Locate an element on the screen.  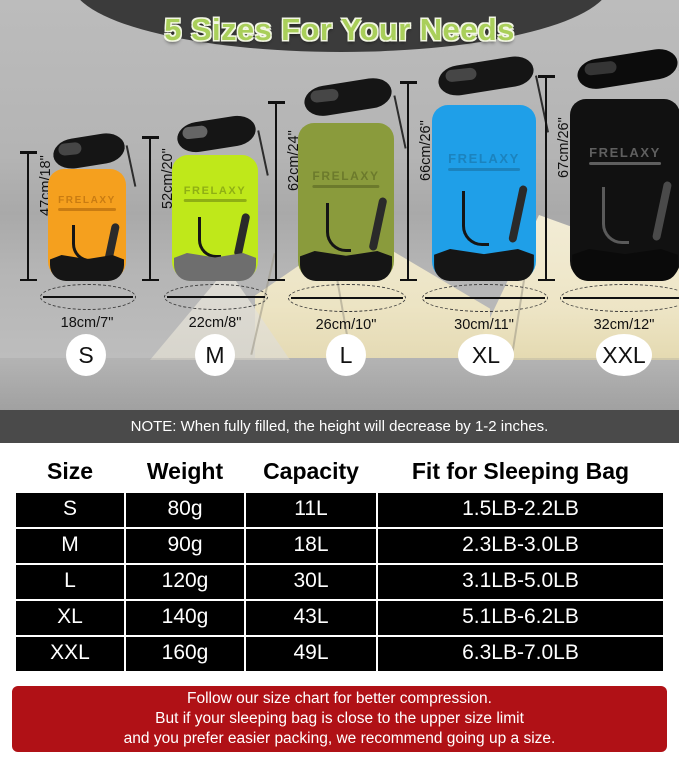
cell-capacity: 11L is located at coordinates (311, 510).